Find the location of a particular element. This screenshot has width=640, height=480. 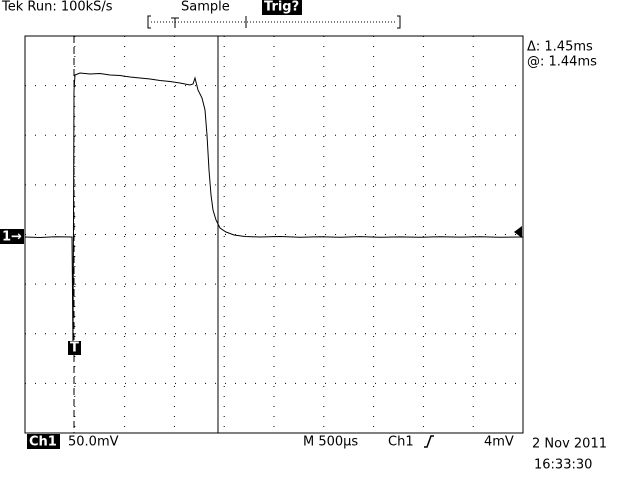

trigger-level-marker is located at coordinates (518, 232).